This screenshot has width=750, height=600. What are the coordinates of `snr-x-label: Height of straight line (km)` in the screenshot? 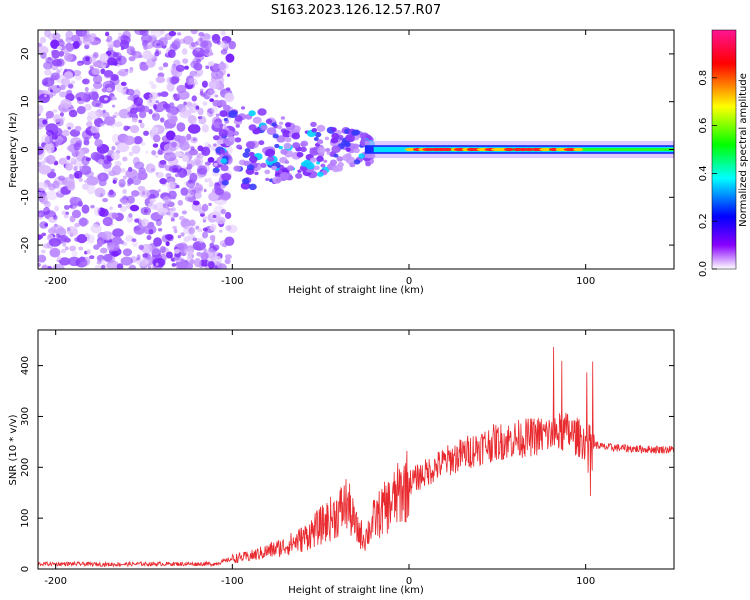 It's located at (356, 590).